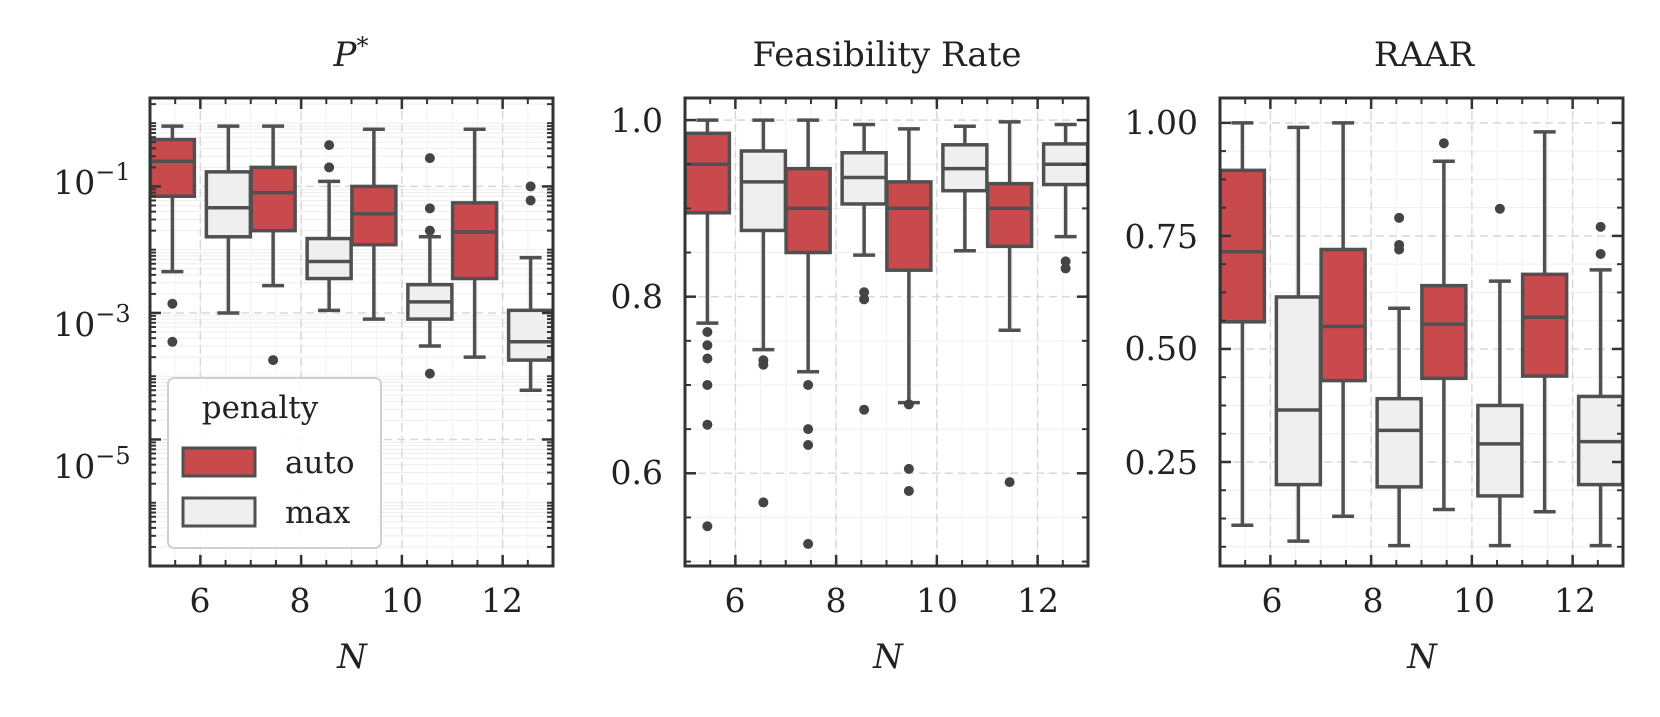 Image resolution: width=1660 pixels, height=717 pixels. What do you see at coordinates (320, 463) in the screenshot?
I see `legend-label-auto: auto` at bounding box center [320, 463].